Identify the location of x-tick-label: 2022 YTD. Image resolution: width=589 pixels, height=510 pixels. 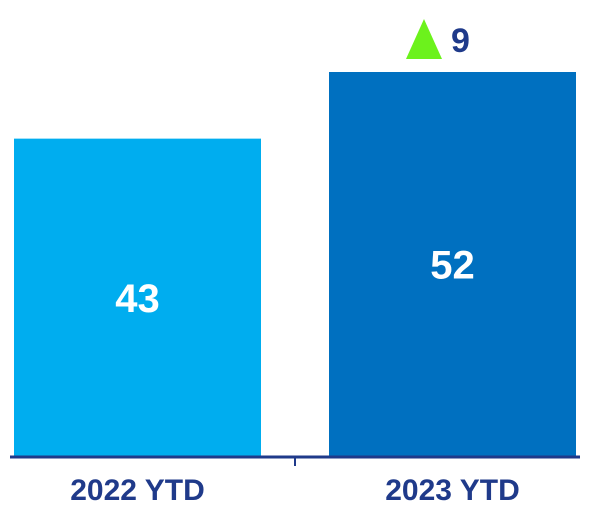
(137, 490).